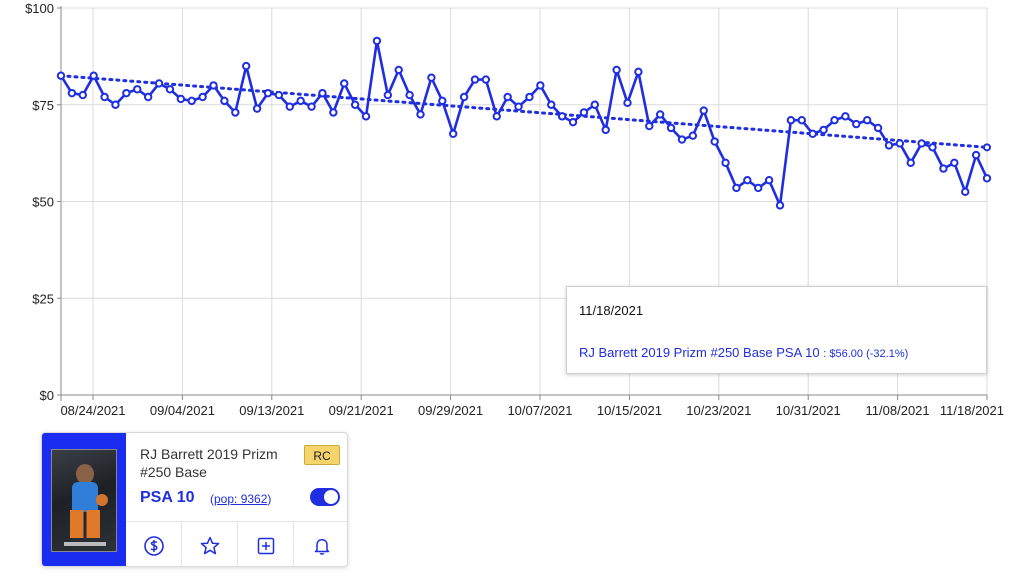 Image resolution: width=1024 pixels, height=578 pixels. What do you see at coordinates (987, 147) in the screenshot?
I see `trendline-endpoint` at bounding box center [987, 147].